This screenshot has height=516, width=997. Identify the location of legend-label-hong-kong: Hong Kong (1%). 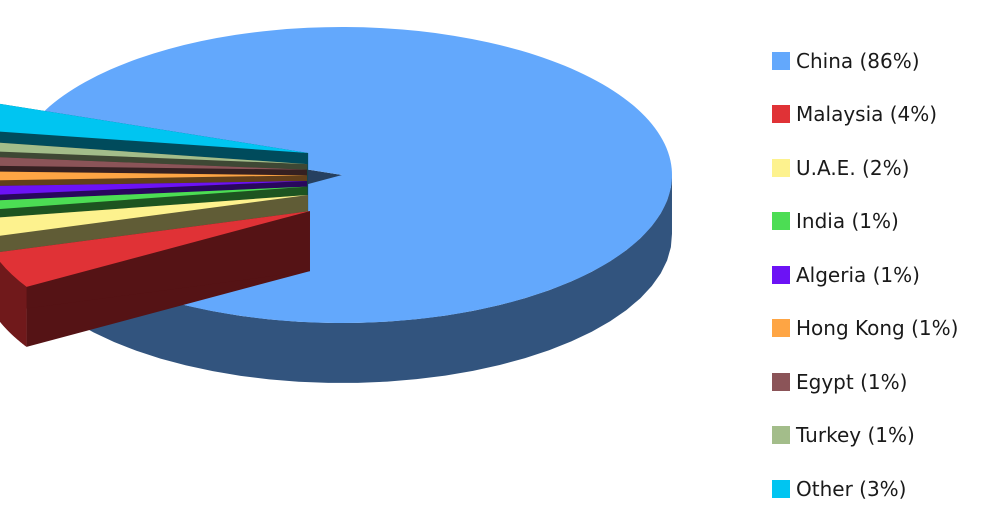
(877, 328).